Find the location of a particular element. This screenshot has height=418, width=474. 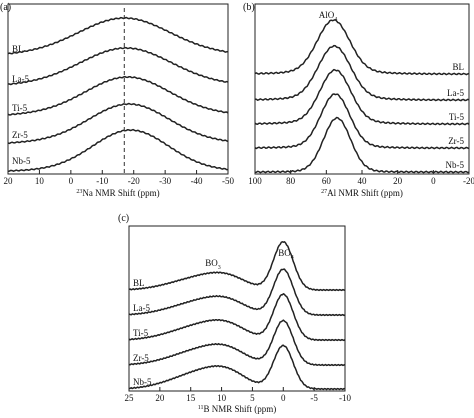

x-tick-label-1-6: -20 is located at coordinates (468, 181).